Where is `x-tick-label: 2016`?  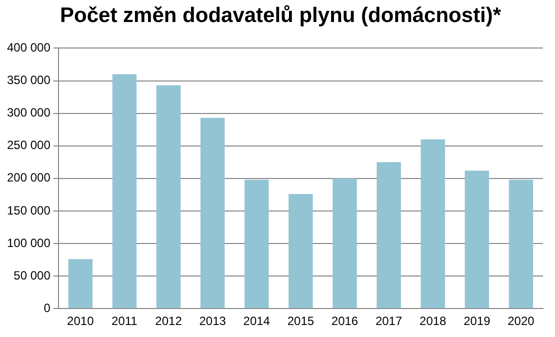 x-tick-label: 2016 is located at coordinates (344, 321).